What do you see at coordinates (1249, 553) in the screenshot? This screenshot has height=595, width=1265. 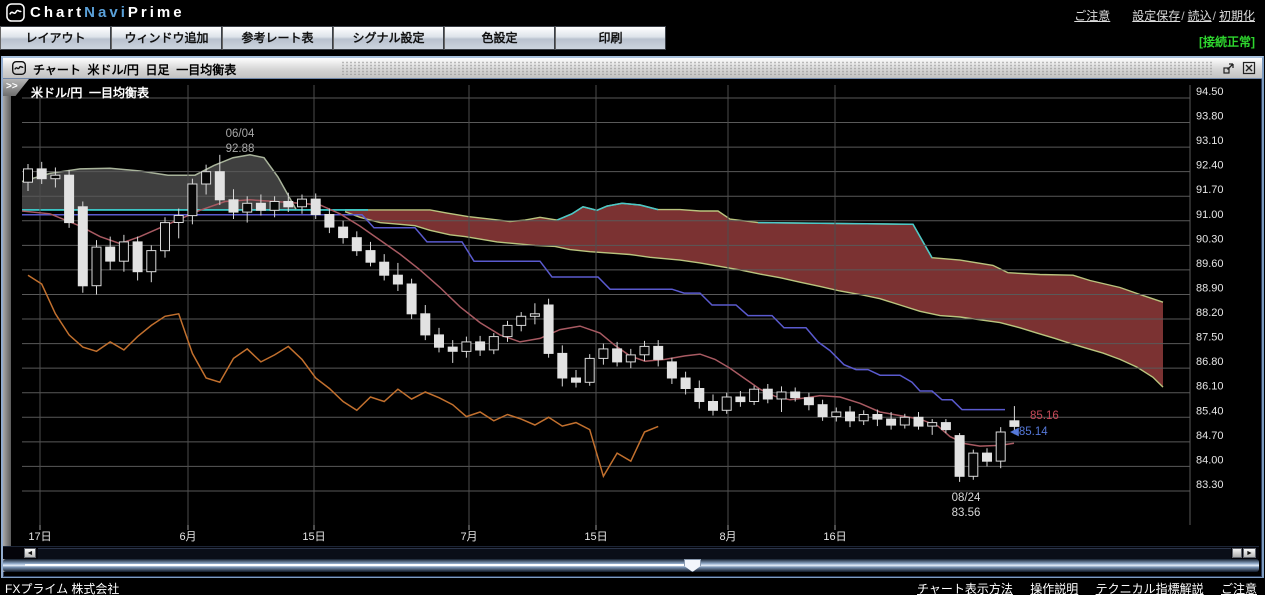 I see `scroll-right-button: ►` at bounding box center [1249, 553].